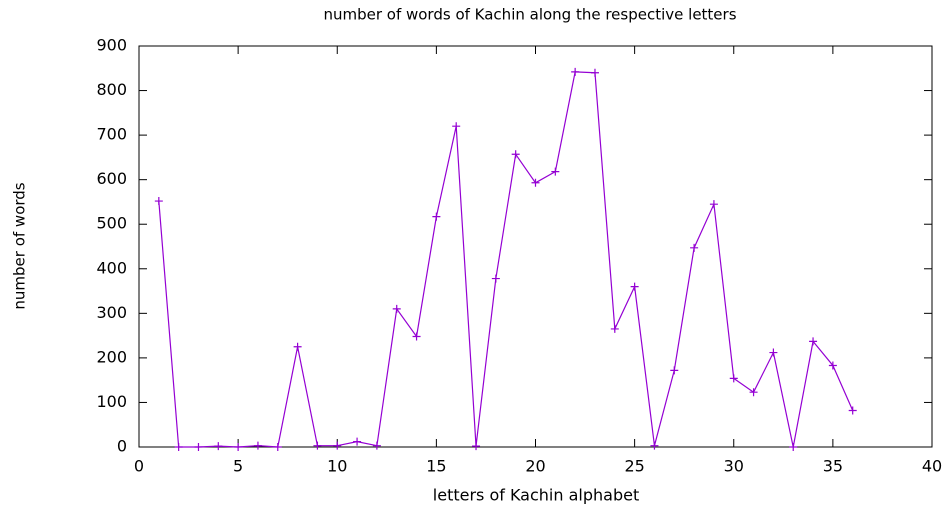  Describe the element at coordinates (535, 466) in the screenshot. I see `x-tick-label: 20` at that location.